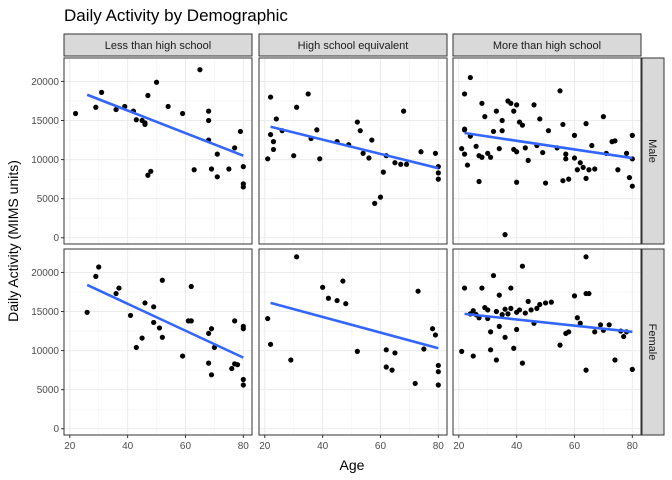 This screenshot has width=672, height=480. I want to click on y-tick-label: 20000, so click(45, 82).